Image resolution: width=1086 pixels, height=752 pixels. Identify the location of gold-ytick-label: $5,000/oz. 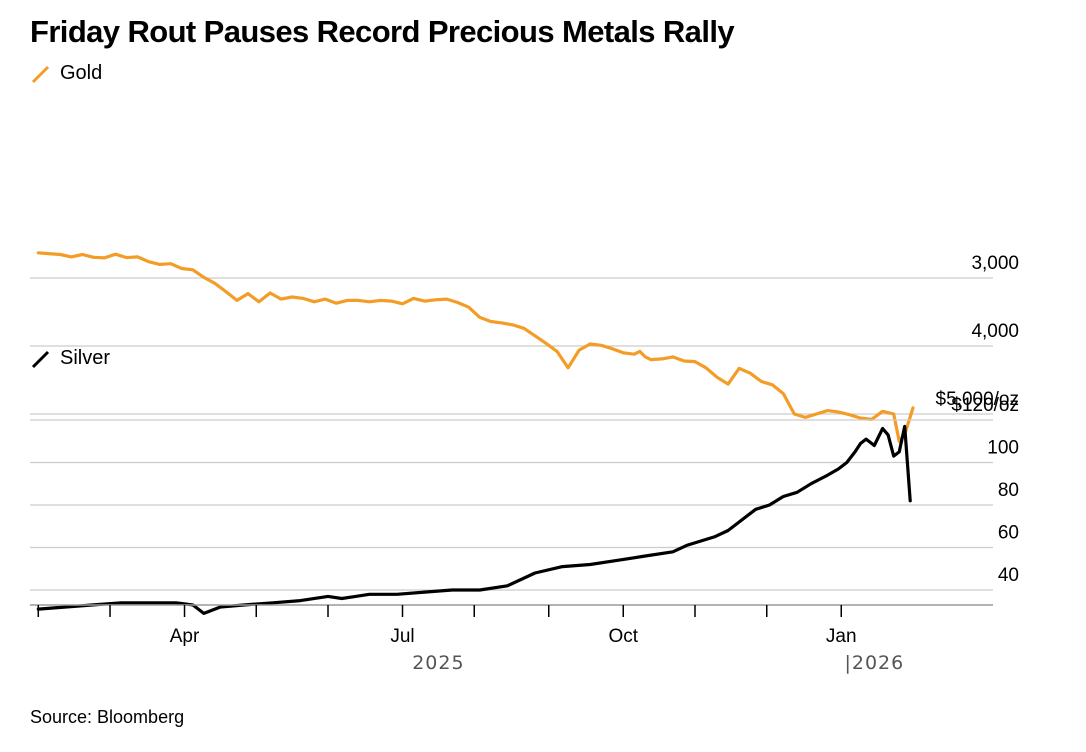
(977, 399).